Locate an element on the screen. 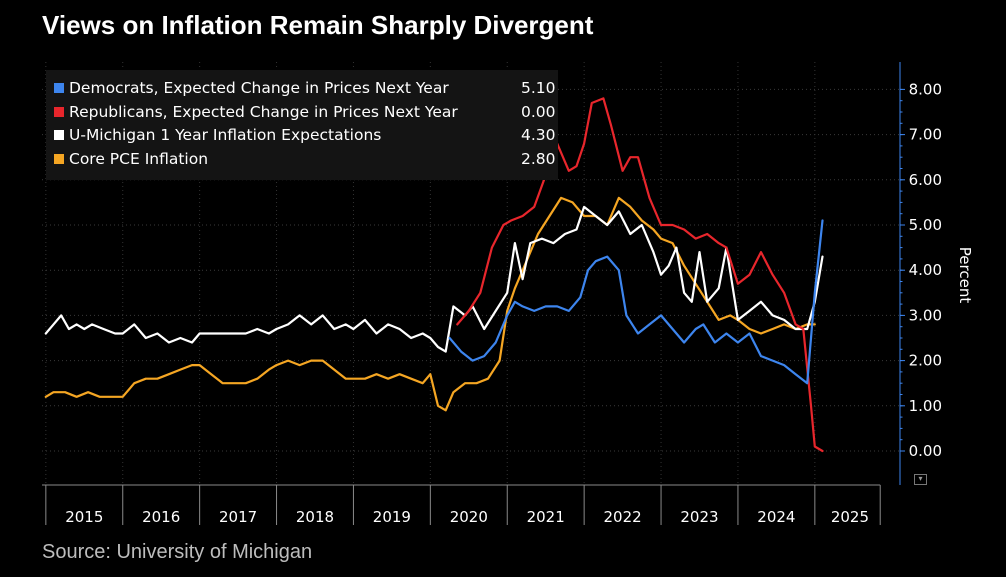 Image resolution: width=1006 pixels, height=577 pixels. legend-label: Core PCE Inflation is located at coordinates (139, 158).